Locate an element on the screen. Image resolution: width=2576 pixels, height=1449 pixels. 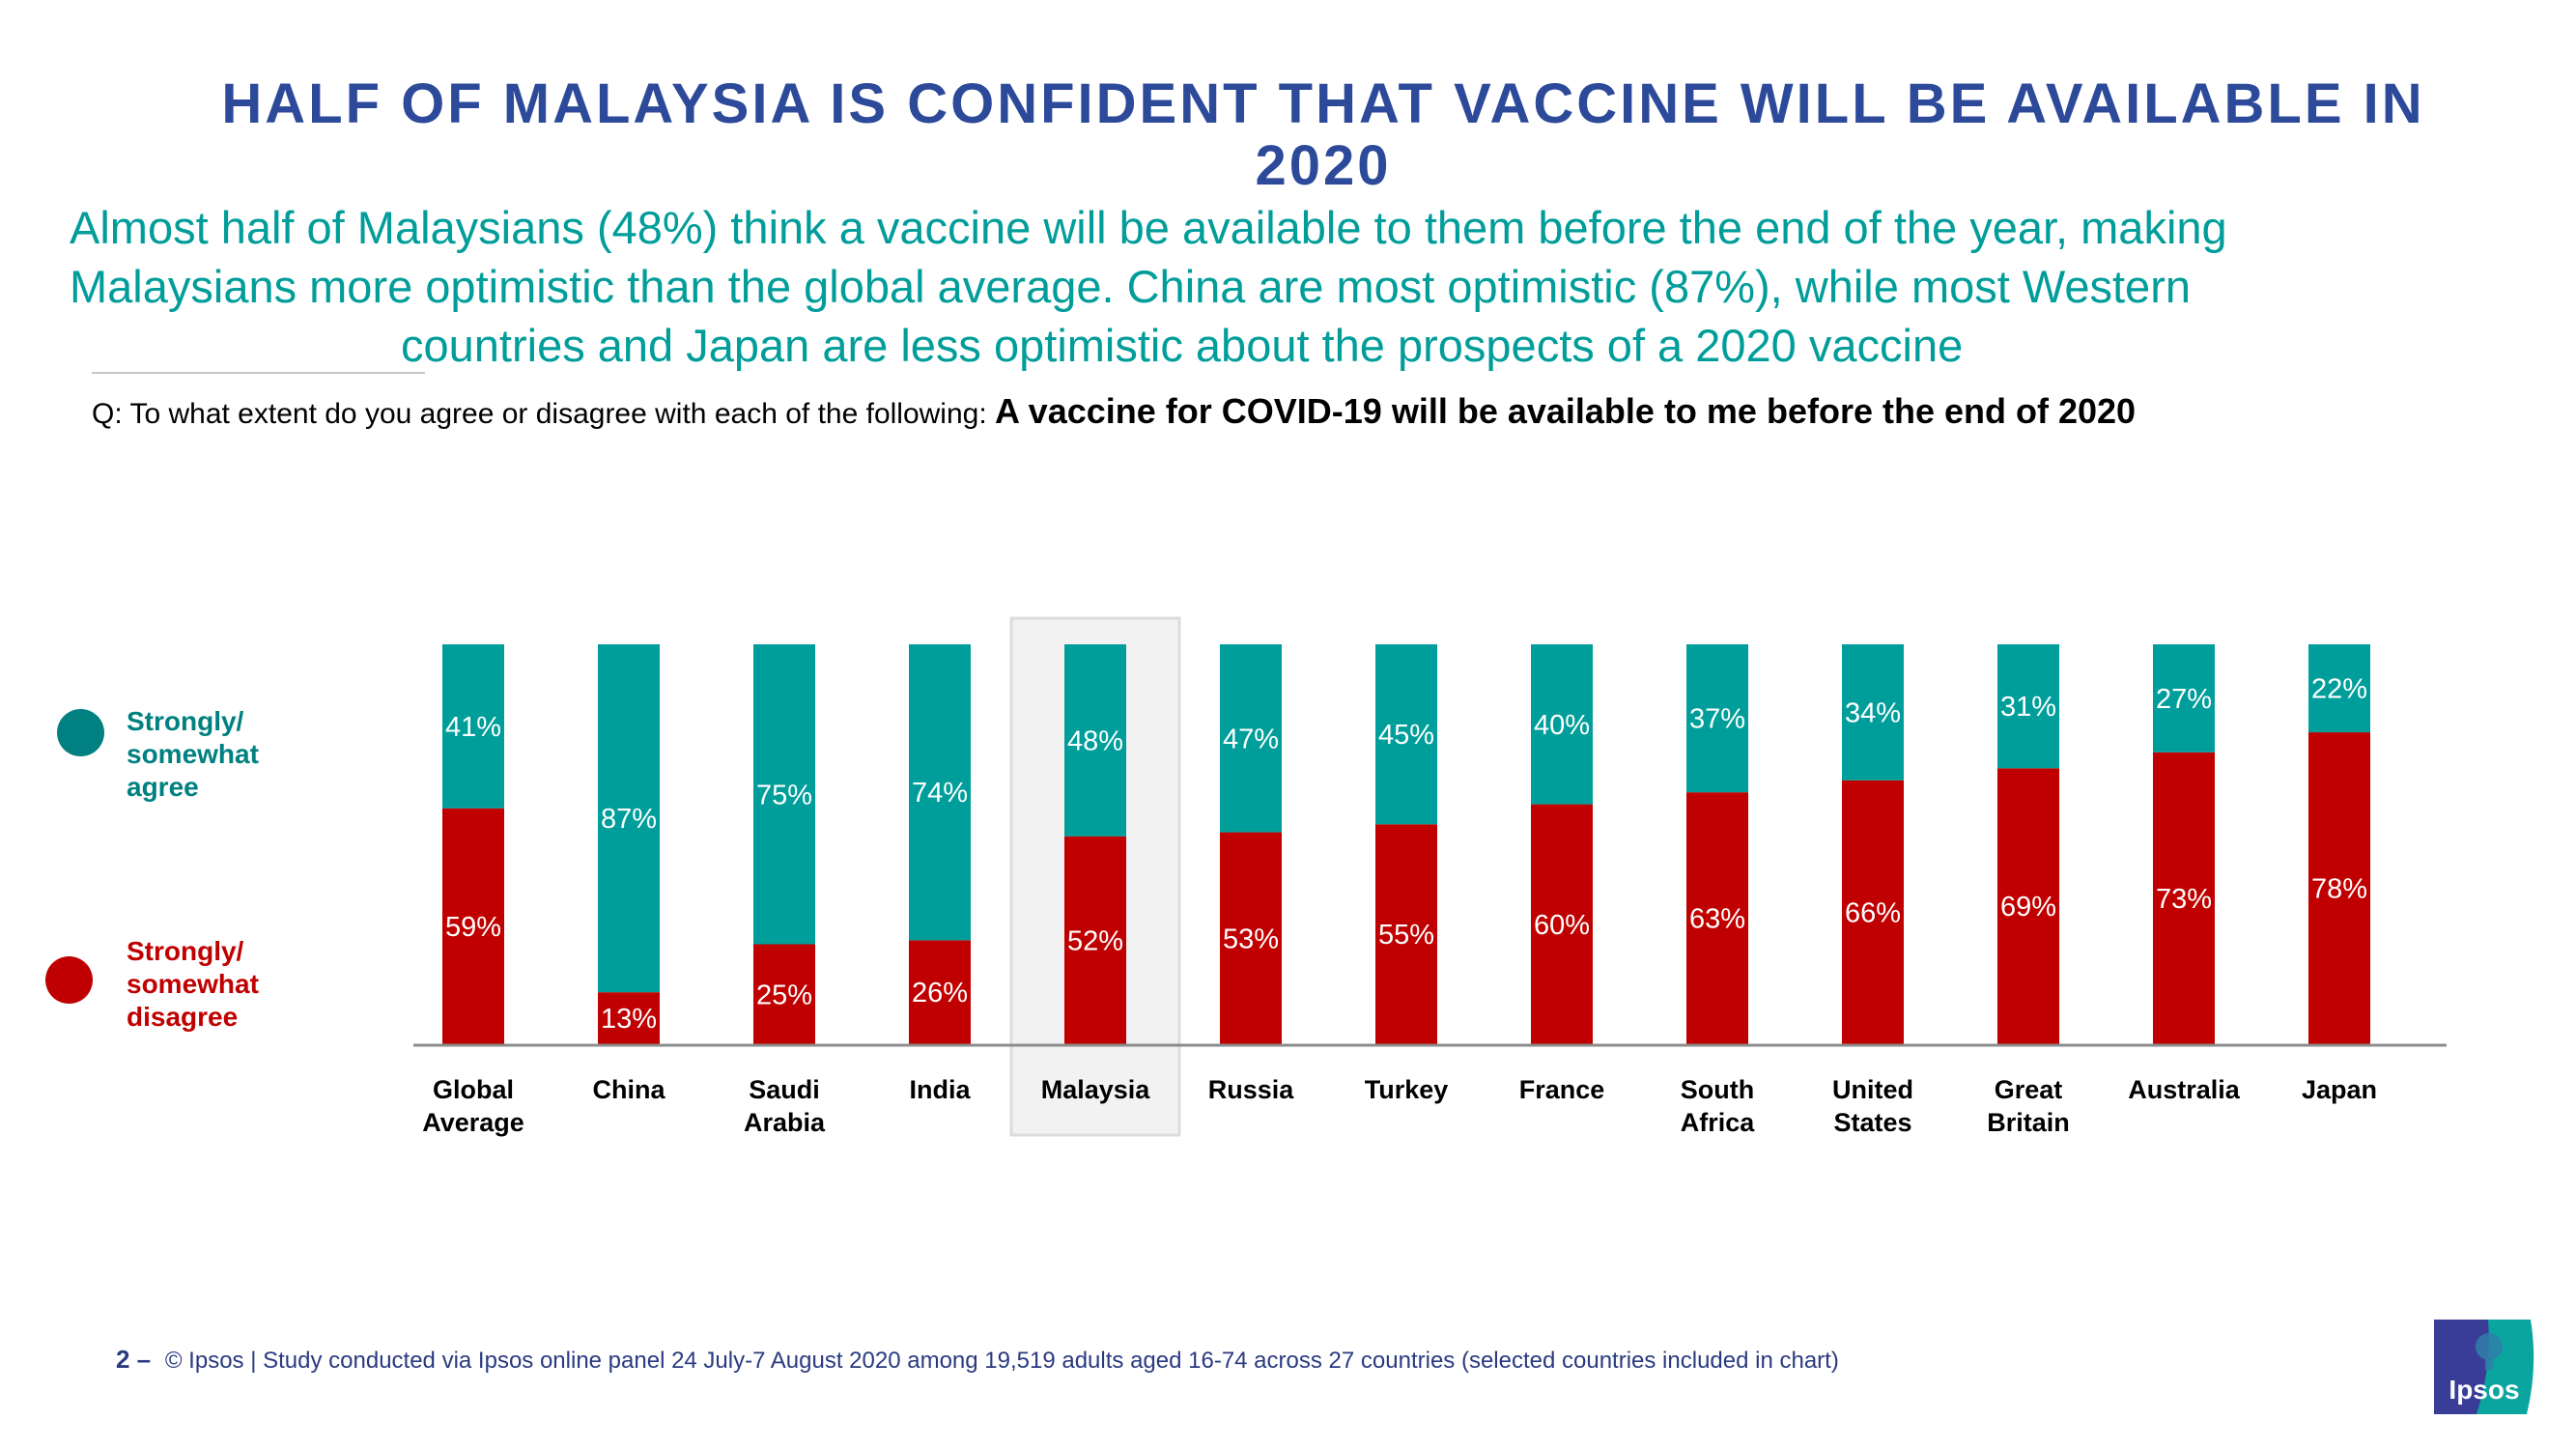
data-label-agree: 27% is located at coordinates (2184, 699).